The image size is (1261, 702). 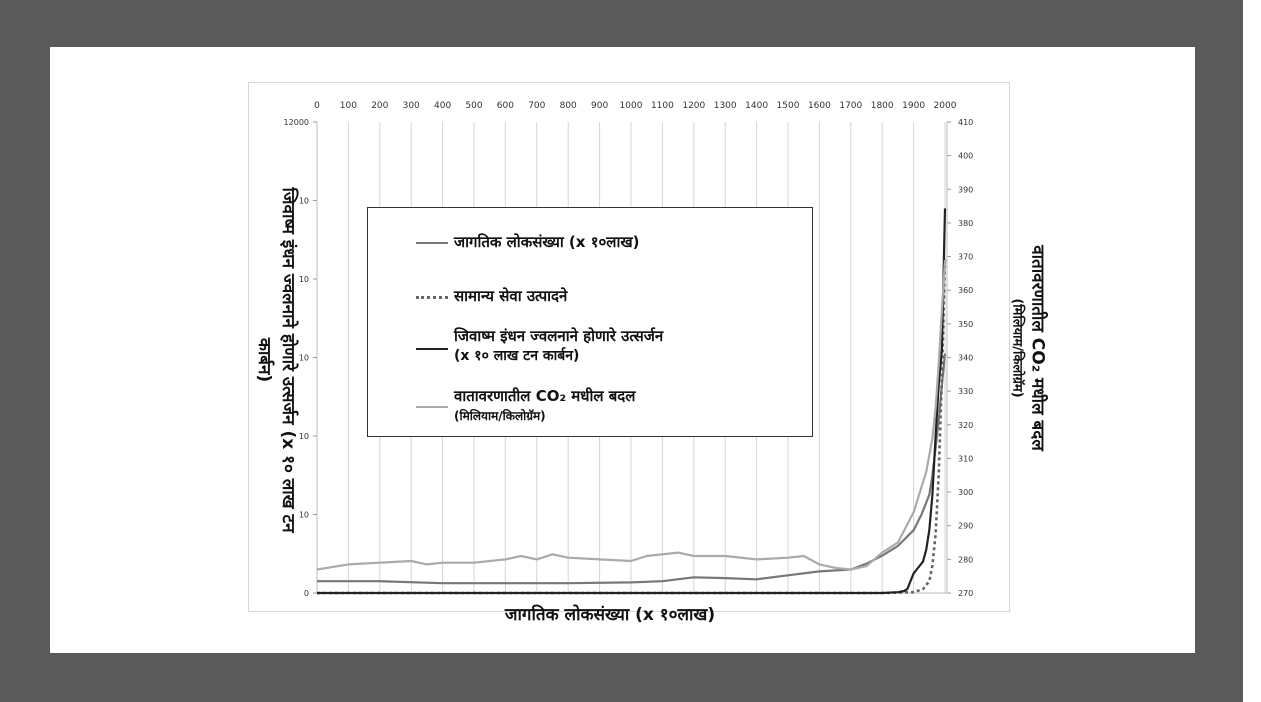 I want to click on frame-edge, so click(x=1252, y=351).